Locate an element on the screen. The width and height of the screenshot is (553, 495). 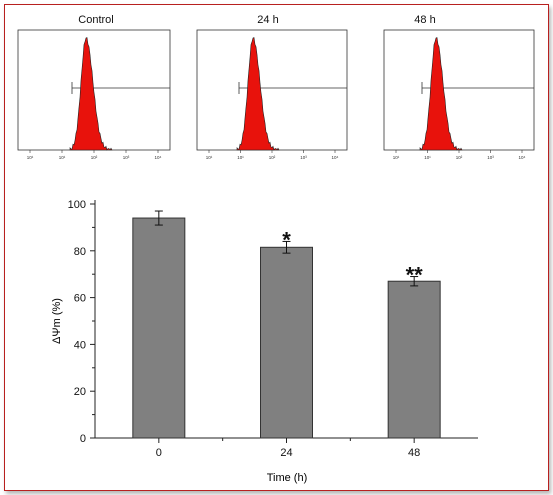
histogram-24h: 10¹ 10¹ 10² 10³ 10⁴ is located at coordinates (272, 94).